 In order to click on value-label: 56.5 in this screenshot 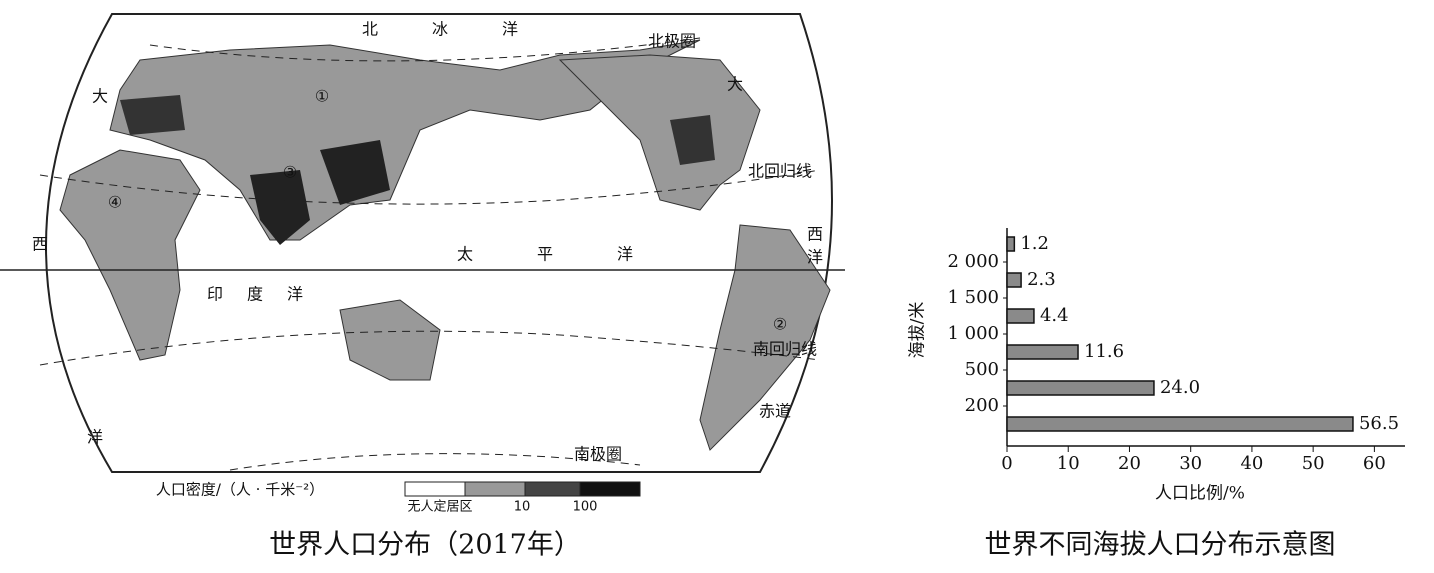, I will do `click(1379, 423)`.